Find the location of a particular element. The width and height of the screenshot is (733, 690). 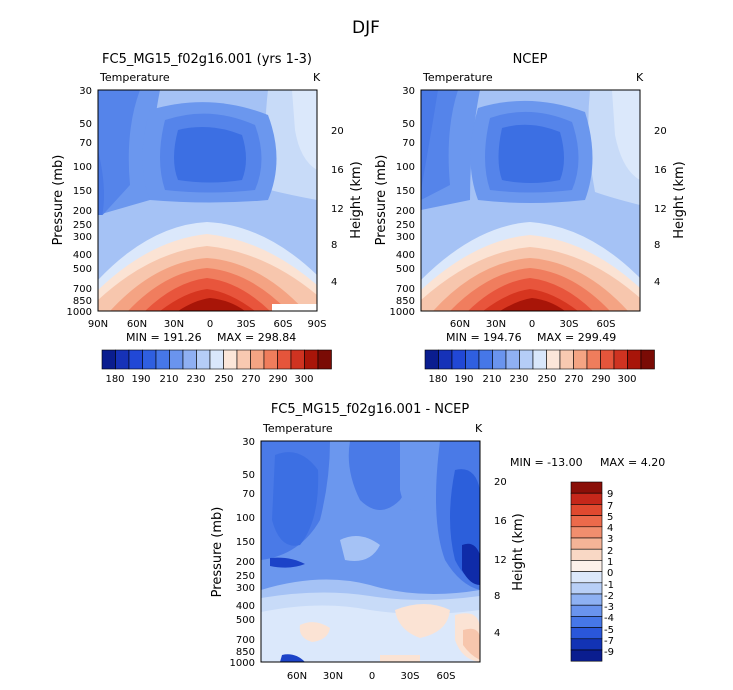

panel-diff-frame is located at coordinates (370, 551).